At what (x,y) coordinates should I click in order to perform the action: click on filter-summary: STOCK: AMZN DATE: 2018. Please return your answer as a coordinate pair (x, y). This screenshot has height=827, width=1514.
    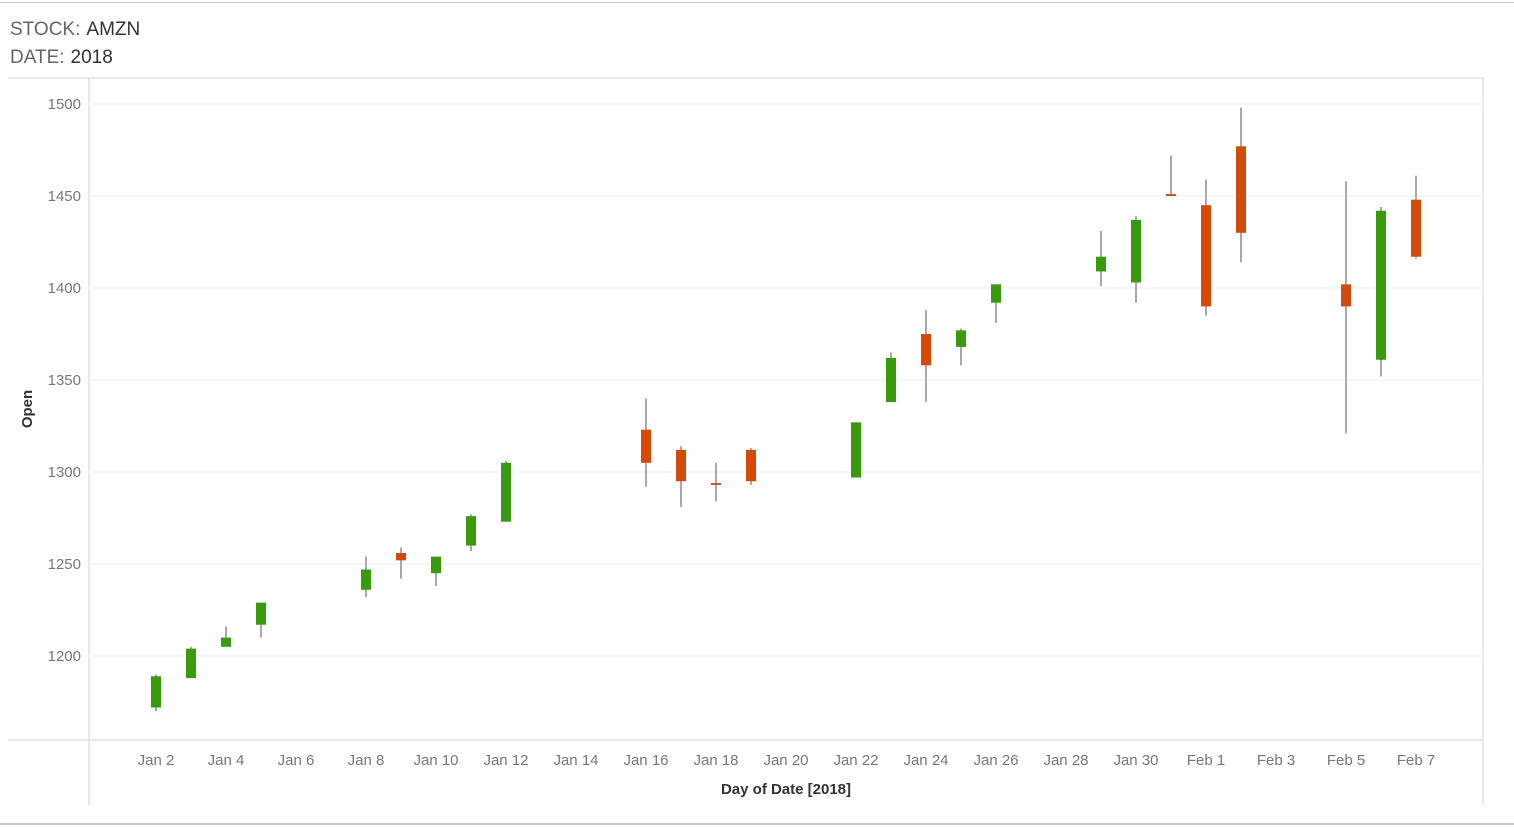
    Looking at the image, I should click on (75, 44).